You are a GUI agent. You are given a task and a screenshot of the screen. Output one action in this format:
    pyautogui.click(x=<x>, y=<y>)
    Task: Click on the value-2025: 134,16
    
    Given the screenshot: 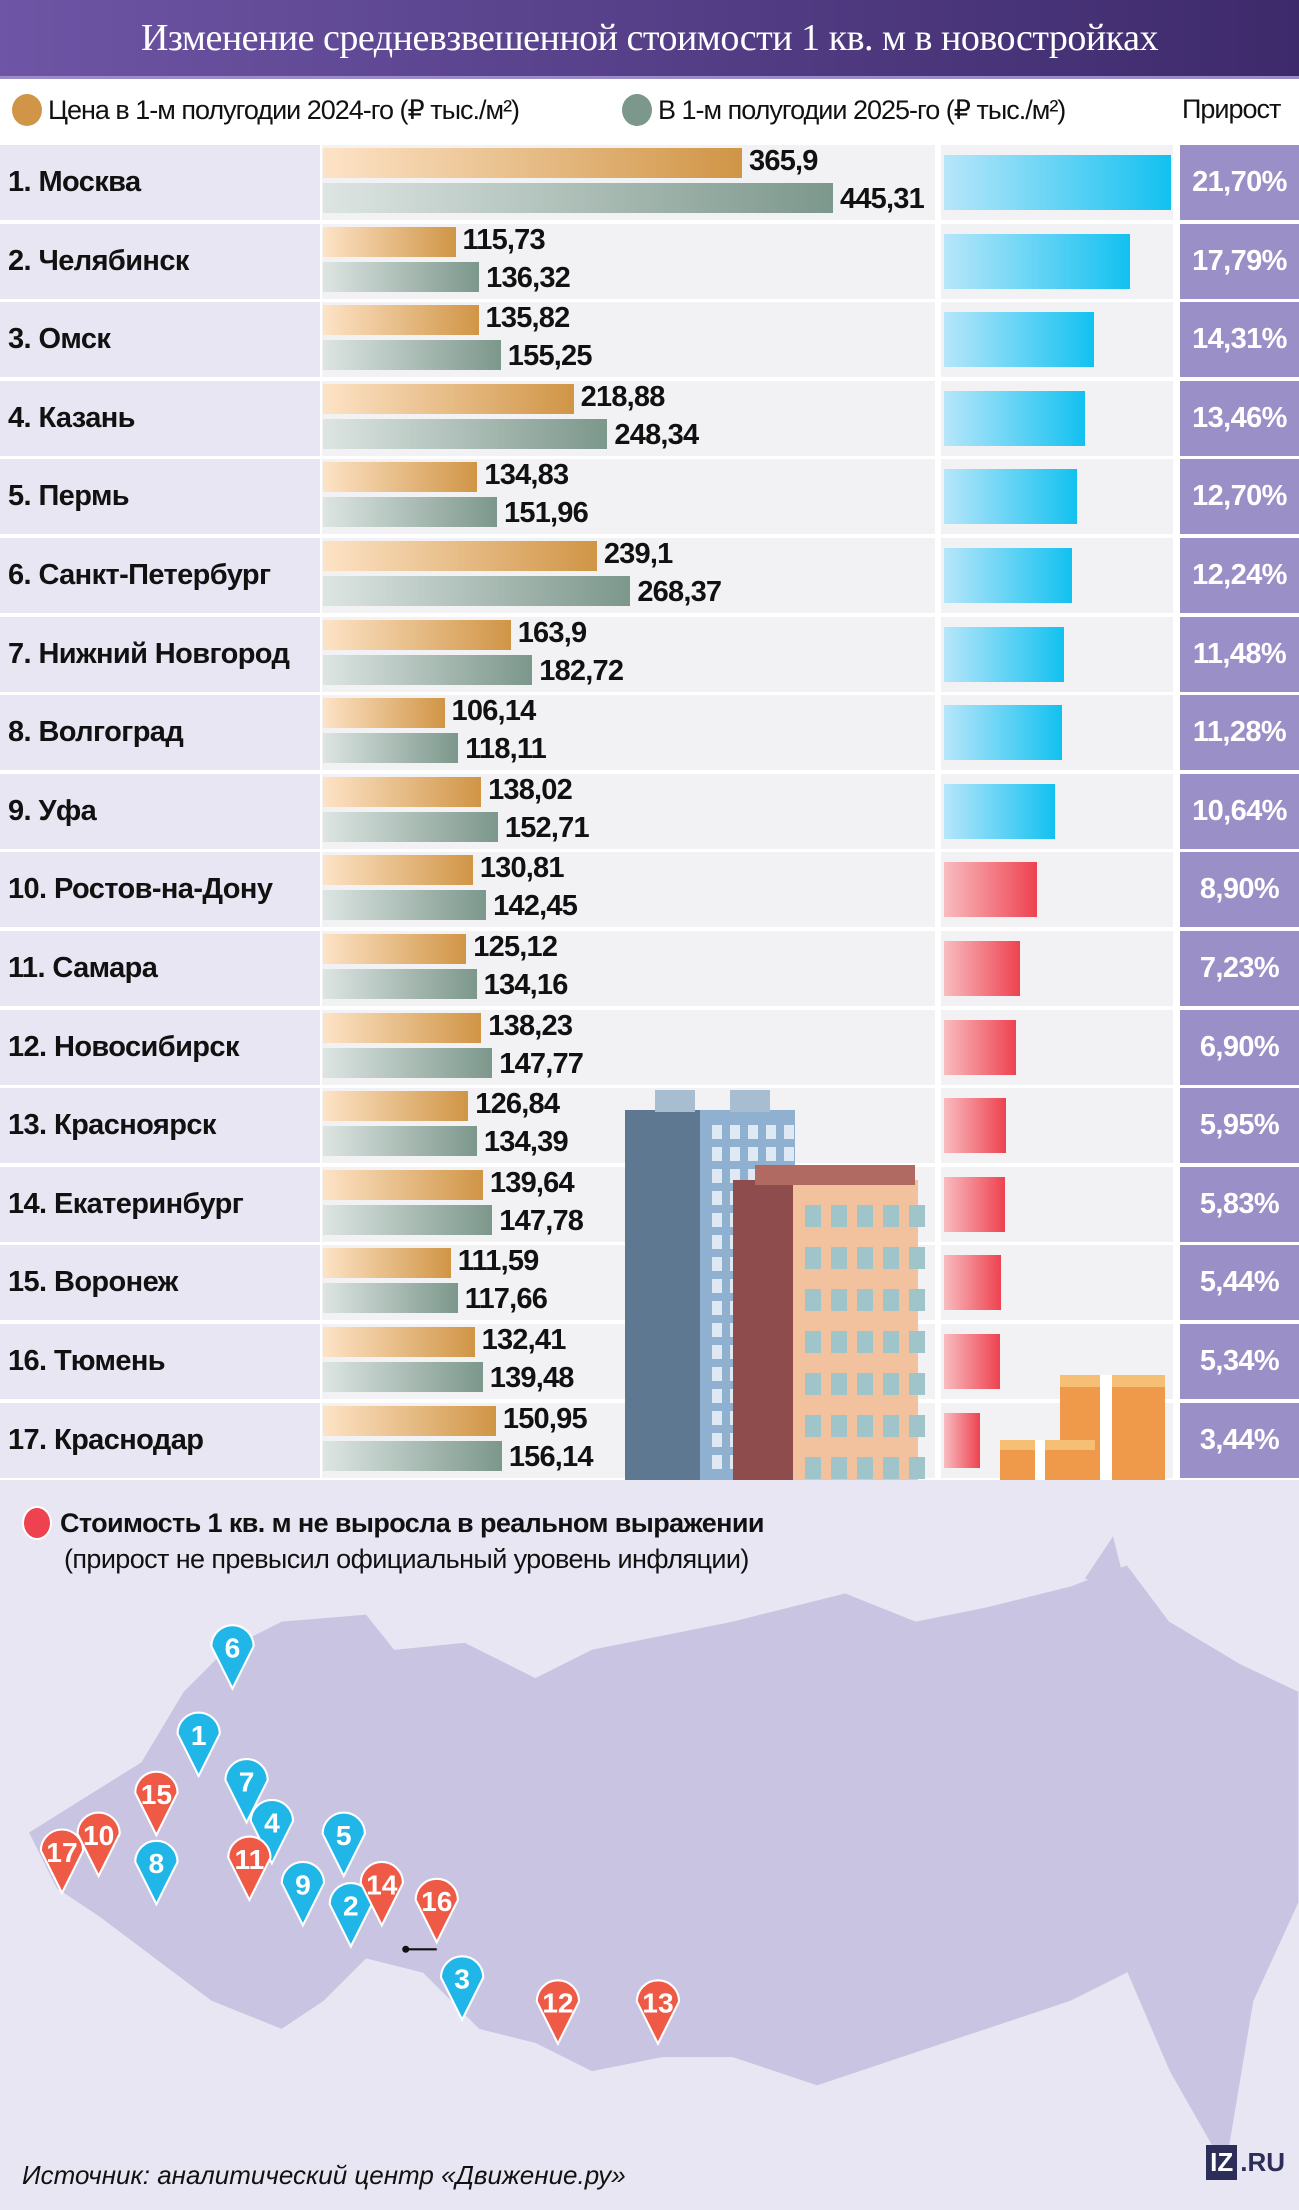 What is the action you would take?
    pyautogui.click(x=526, y=985)
    